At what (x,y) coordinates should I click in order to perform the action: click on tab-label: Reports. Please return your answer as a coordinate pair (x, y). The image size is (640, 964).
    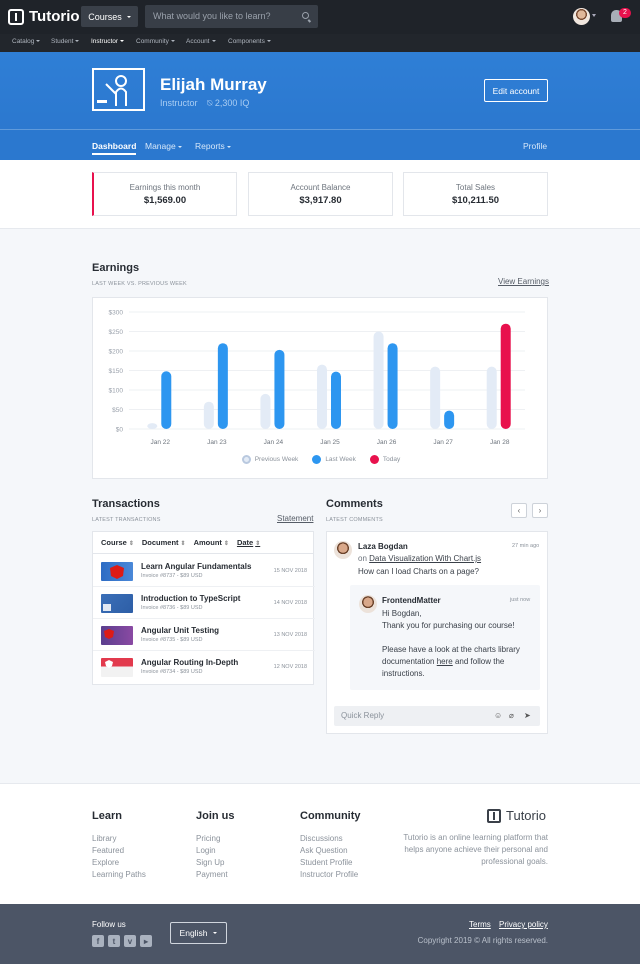
    Looking at the image, I should click on (210, 146).